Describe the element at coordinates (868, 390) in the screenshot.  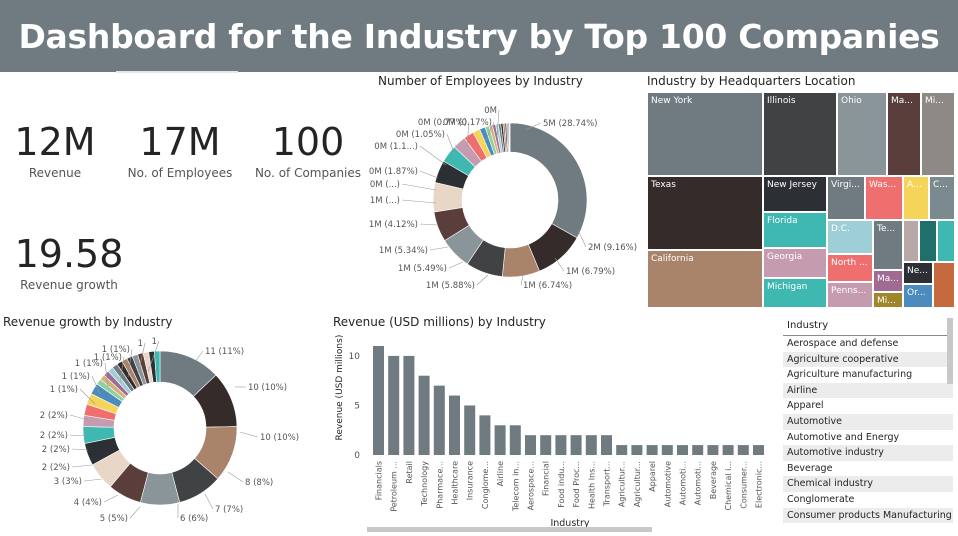
I see `slicer-item: Airline` at that location.